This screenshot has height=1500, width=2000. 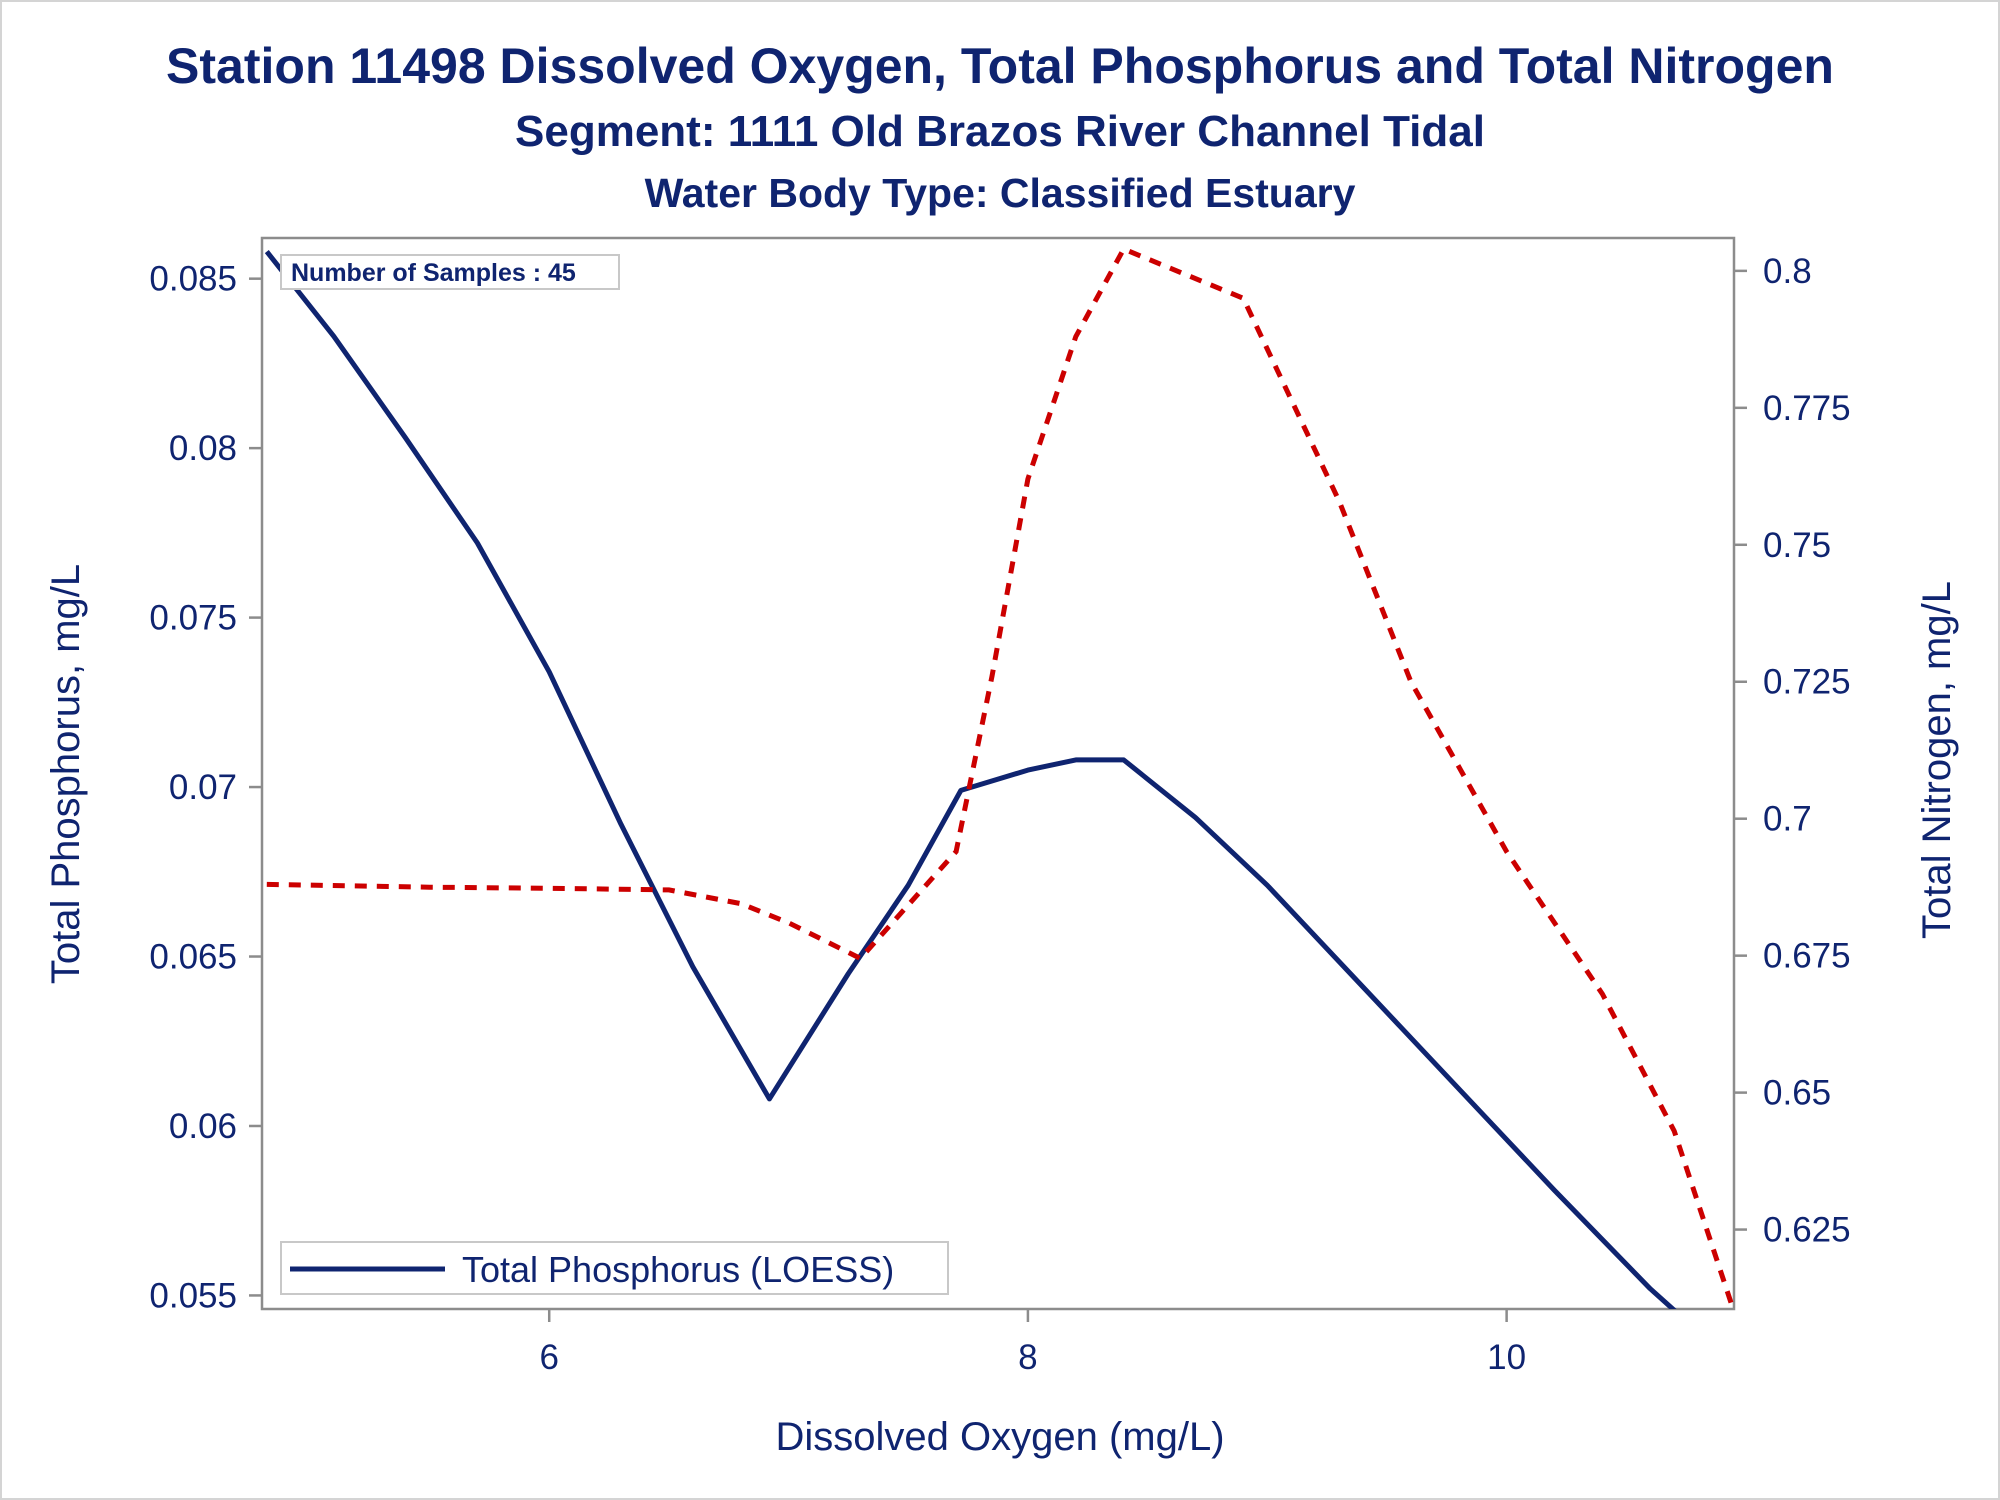 I want to click on legend: Total Phosphorus (LOESS), so click(x=614, y=1268).